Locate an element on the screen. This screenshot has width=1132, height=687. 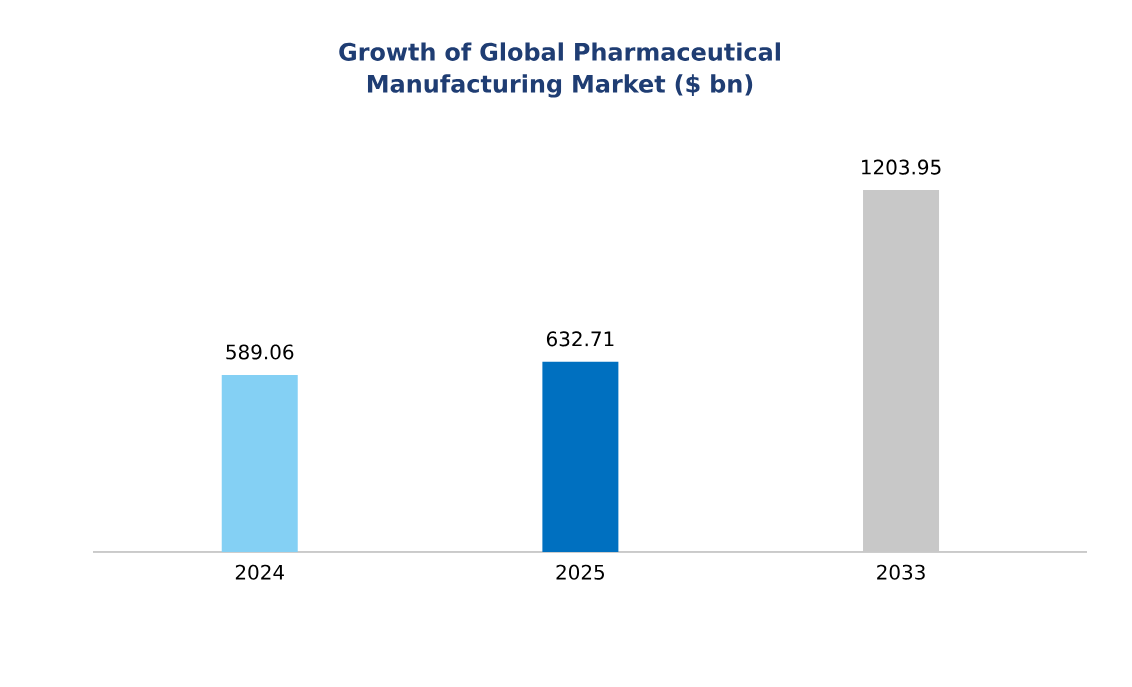
x-tick-label: 2033 is located at coordinates (901, 572).